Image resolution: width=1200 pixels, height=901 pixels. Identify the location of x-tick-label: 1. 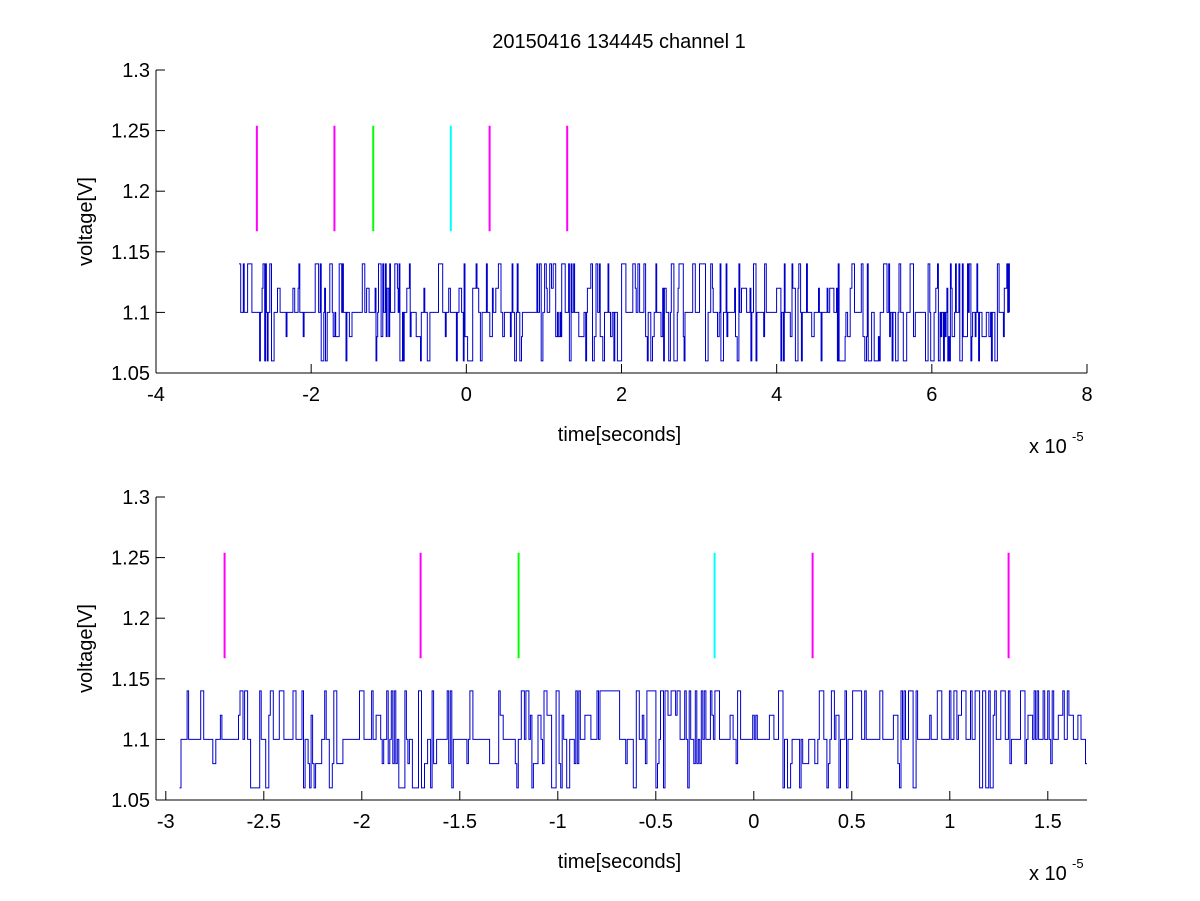
(949, 822).